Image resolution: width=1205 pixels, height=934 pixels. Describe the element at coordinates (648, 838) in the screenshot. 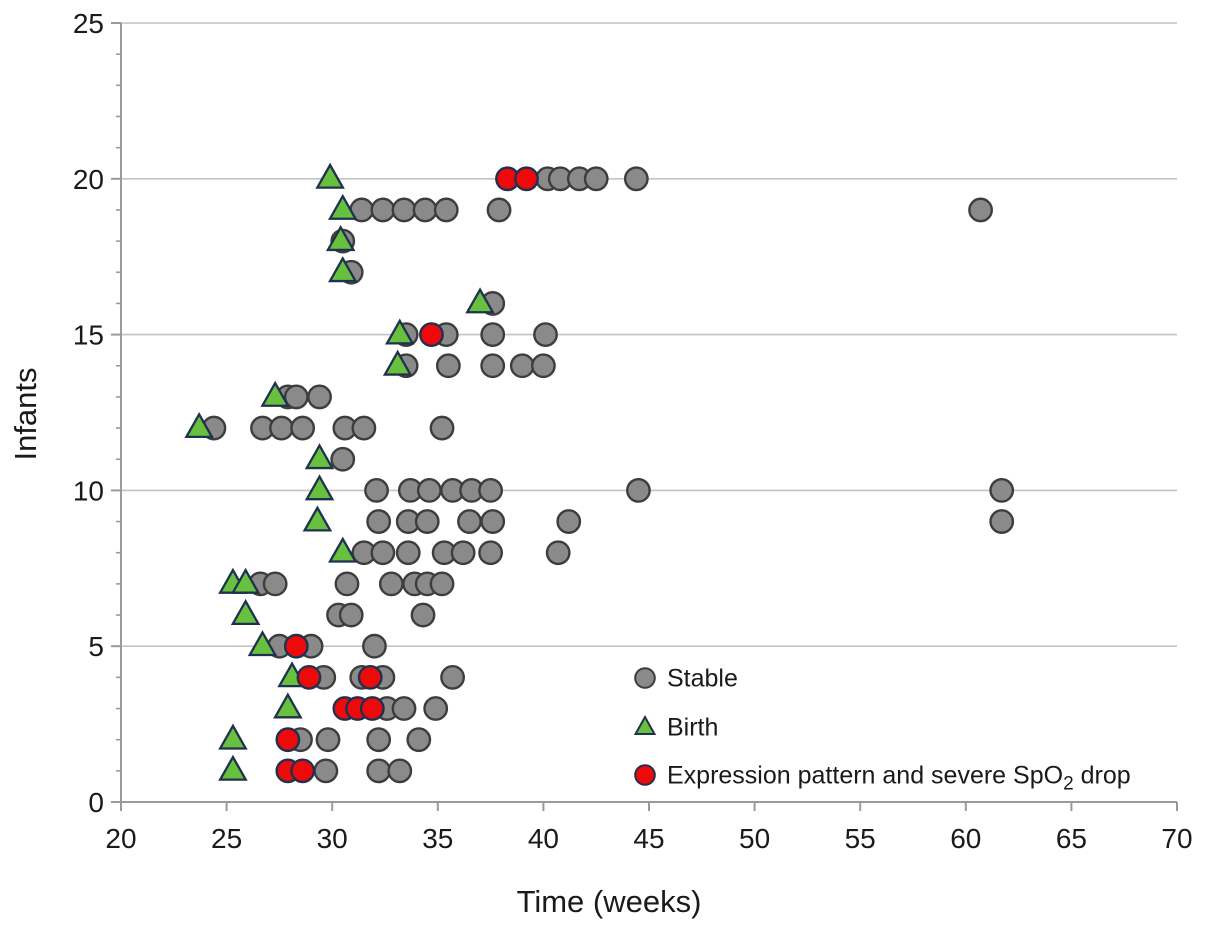

I see `x-tick-label: 45` at that location.